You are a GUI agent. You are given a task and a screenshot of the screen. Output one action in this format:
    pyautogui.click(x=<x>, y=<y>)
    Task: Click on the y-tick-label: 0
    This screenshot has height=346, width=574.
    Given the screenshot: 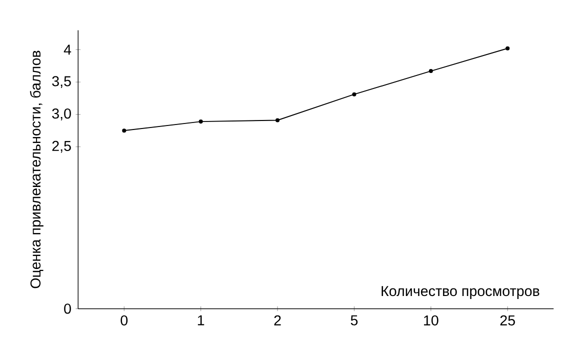 What is the action you would take?
    pyautogui.click(x=67, y=309)
    